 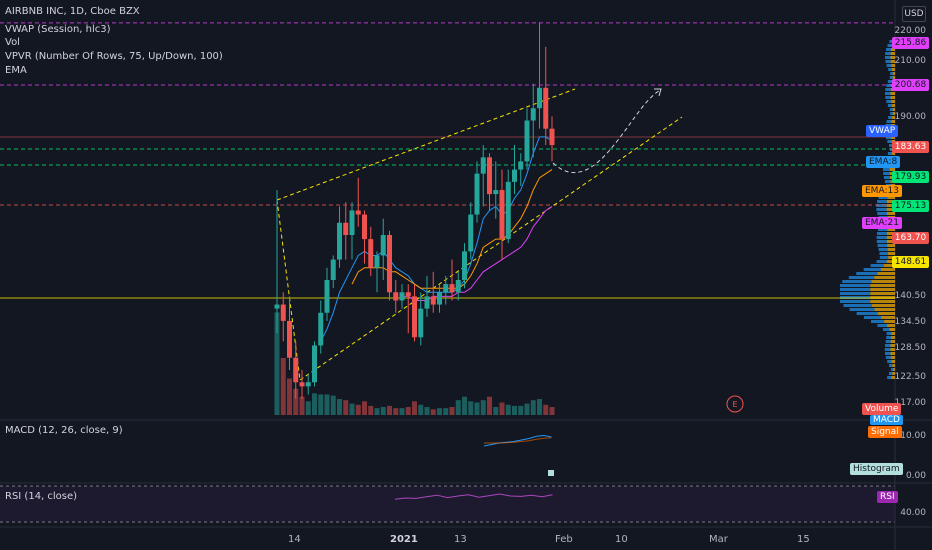 I want to click on price-tag-179: 179.93, so click(x=910, y=177).